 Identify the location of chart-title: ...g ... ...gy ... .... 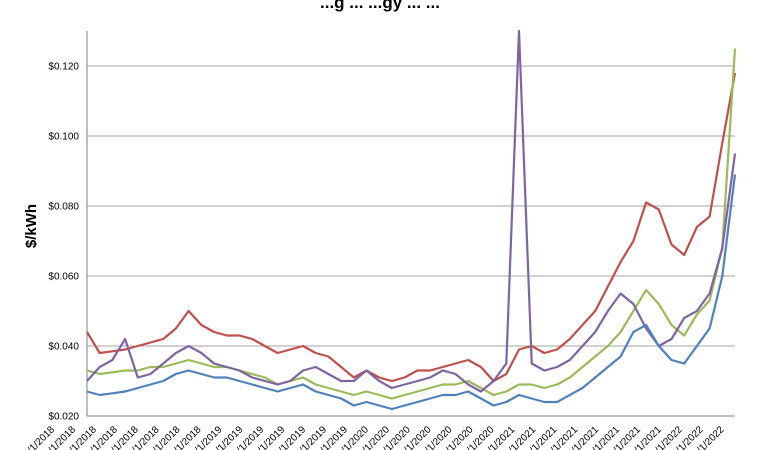
(380, 6).